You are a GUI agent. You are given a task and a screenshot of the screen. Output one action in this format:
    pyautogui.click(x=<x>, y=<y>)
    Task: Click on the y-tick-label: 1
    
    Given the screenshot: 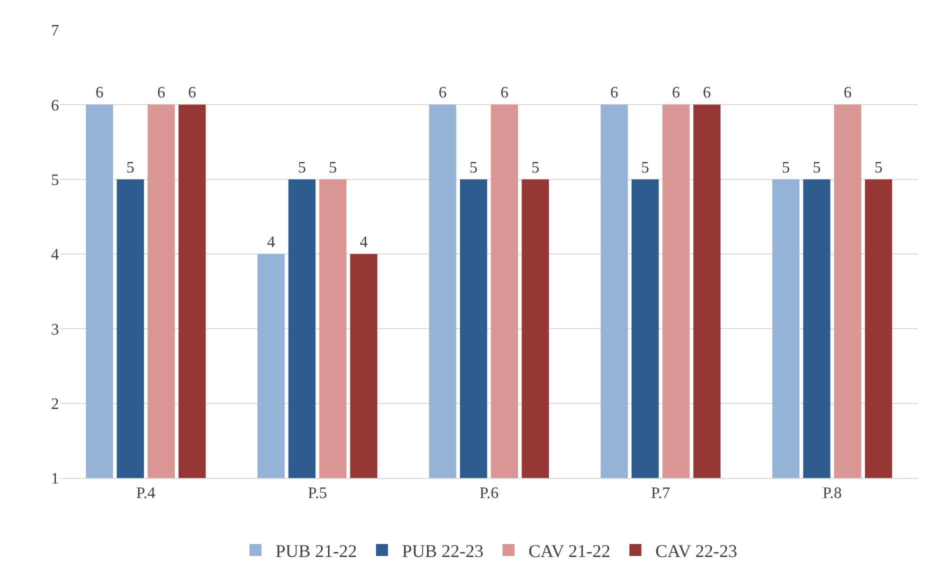 What is the action you would take?
    pyautogui.click(x=55, y=479)
    